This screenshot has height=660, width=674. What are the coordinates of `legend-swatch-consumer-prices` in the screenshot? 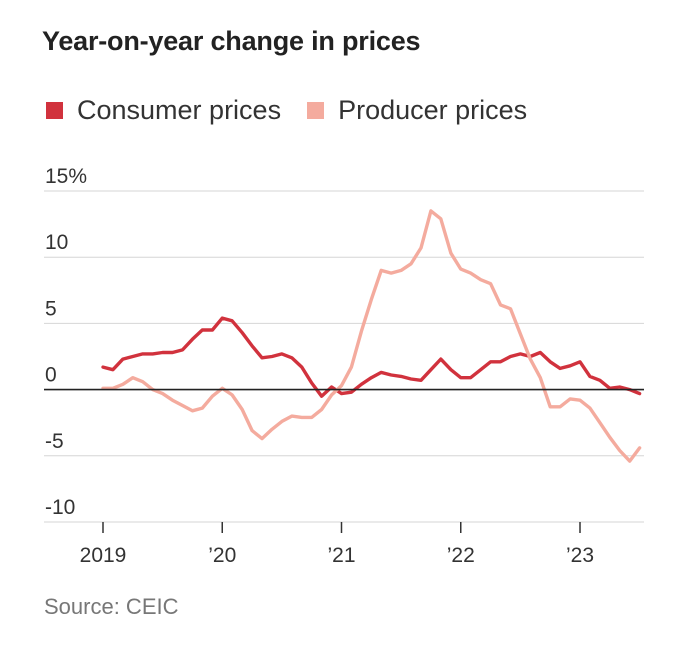 It's located at (54, 110).